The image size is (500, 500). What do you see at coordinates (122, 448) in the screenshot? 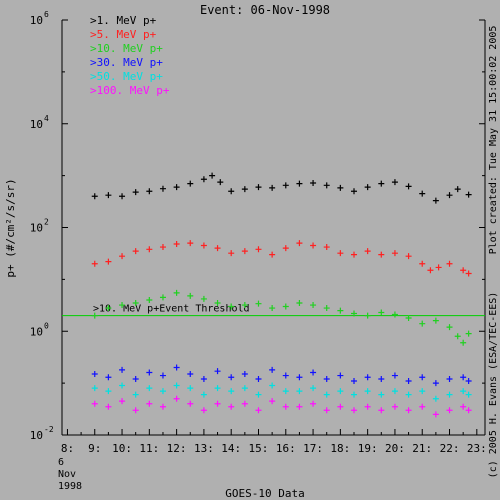
I see `x-tick-label: 10:` at bounding box center [122, 448].